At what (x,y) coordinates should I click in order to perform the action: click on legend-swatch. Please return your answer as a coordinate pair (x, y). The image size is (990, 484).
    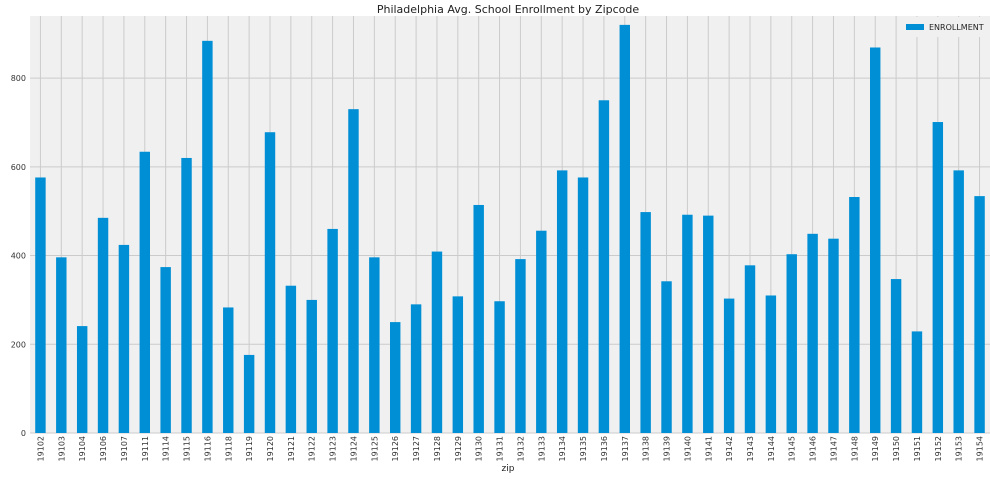
    Looking at the image, I should click on (915, 27).